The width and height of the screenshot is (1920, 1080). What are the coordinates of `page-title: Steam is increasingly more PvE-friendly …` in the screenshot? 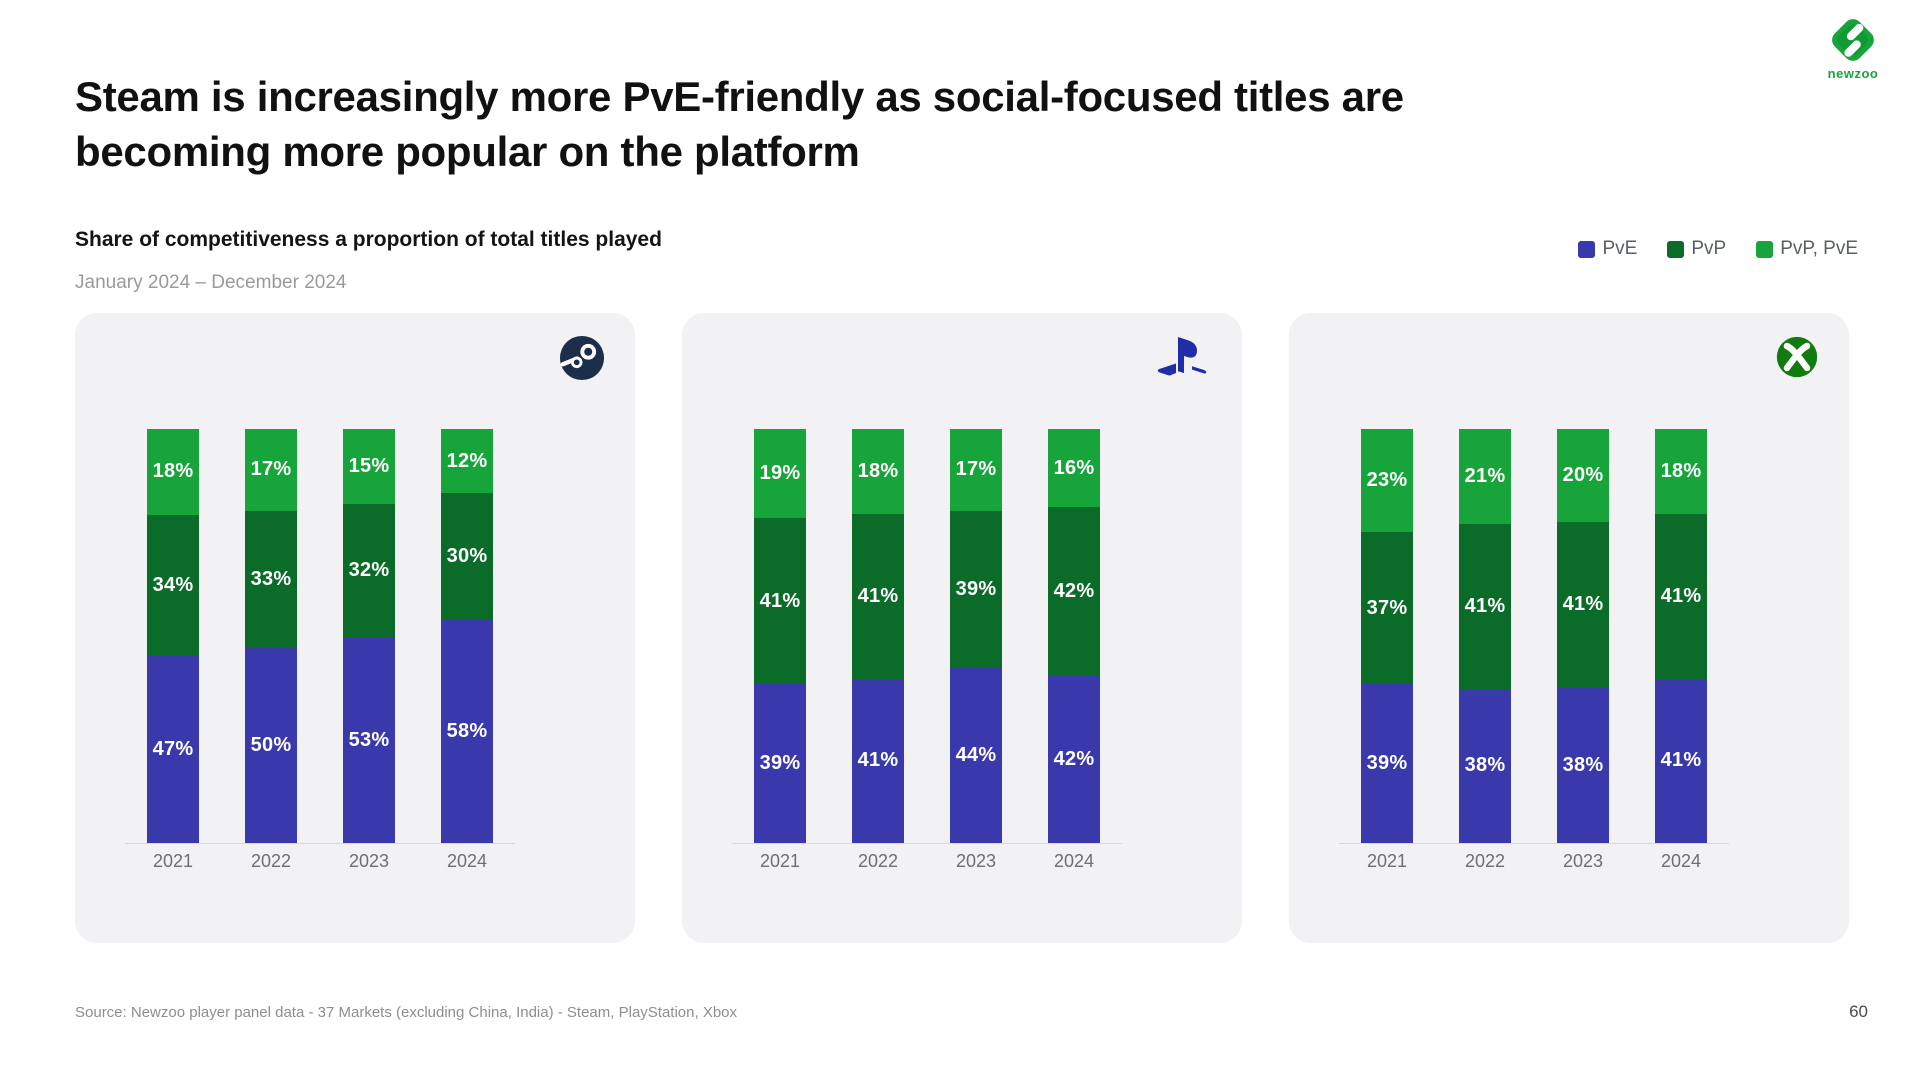 It's located at (739, 124).